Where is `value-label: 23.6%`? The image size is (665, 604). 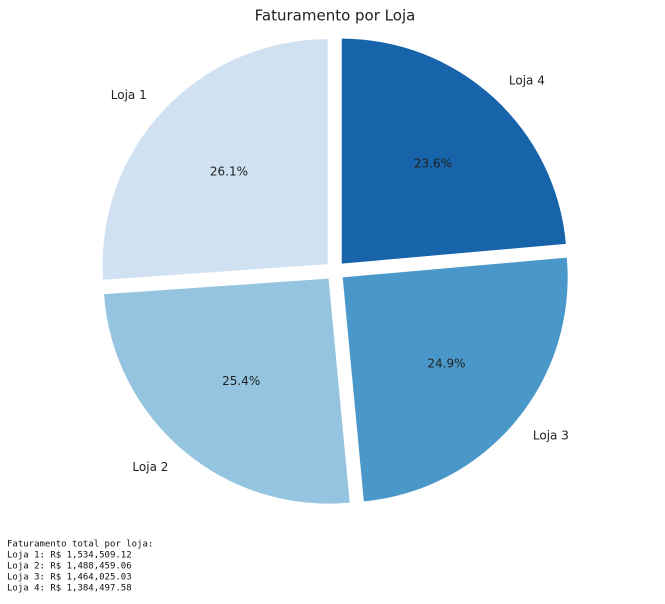
value-label: 23.6% is located at coordinates (433, 164).